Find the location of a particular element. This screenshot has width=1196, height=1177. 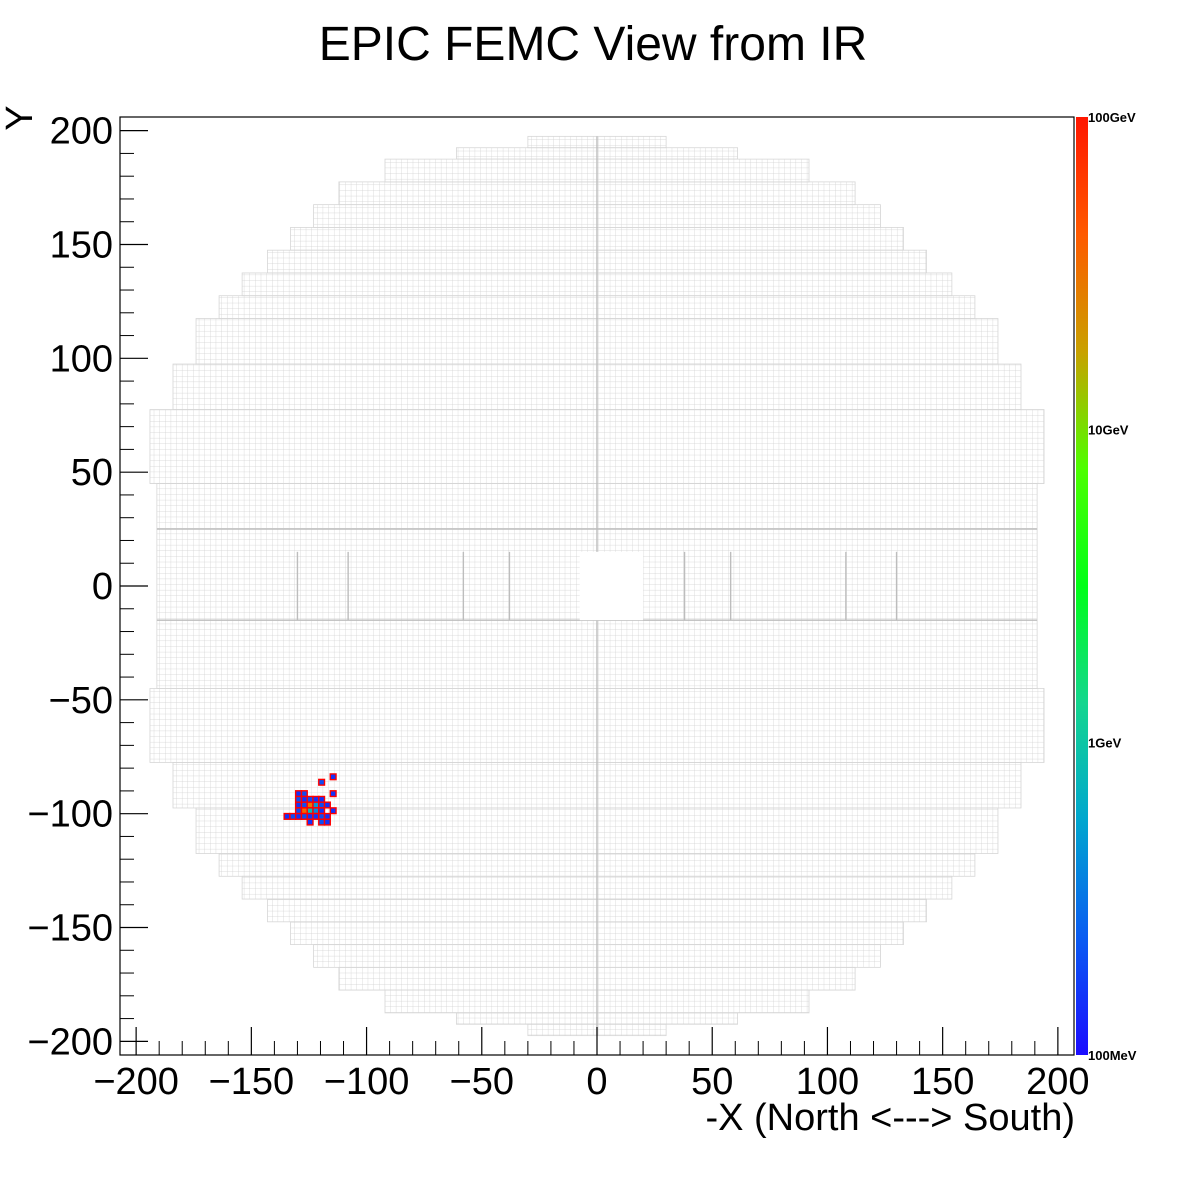

y-tick-label: 100 is located at coordinates (81, 359).